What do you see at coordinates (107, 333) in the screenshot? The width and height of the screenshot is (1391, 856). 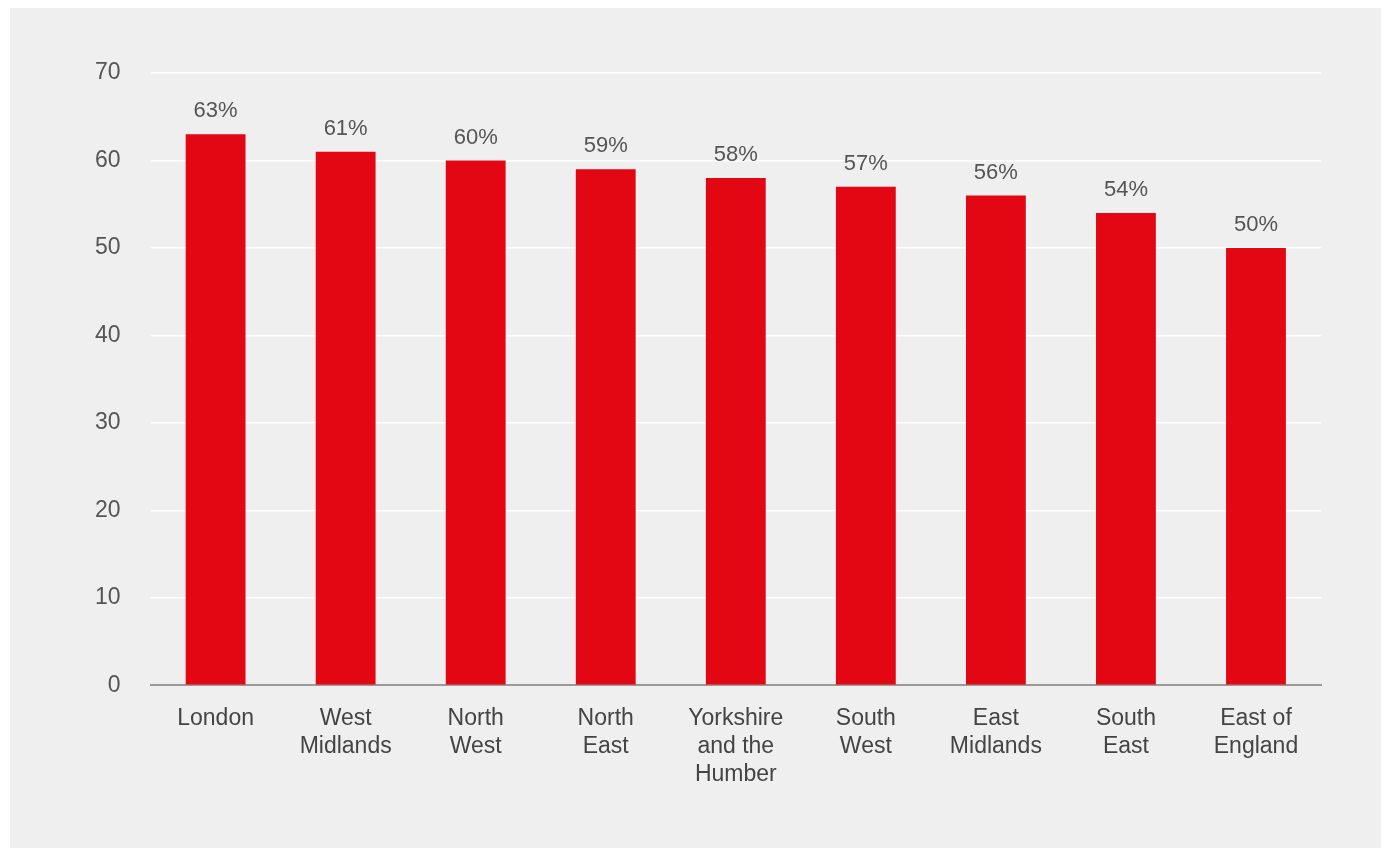 I see `y-tick-label: 40` at bounding box center [107, 333].